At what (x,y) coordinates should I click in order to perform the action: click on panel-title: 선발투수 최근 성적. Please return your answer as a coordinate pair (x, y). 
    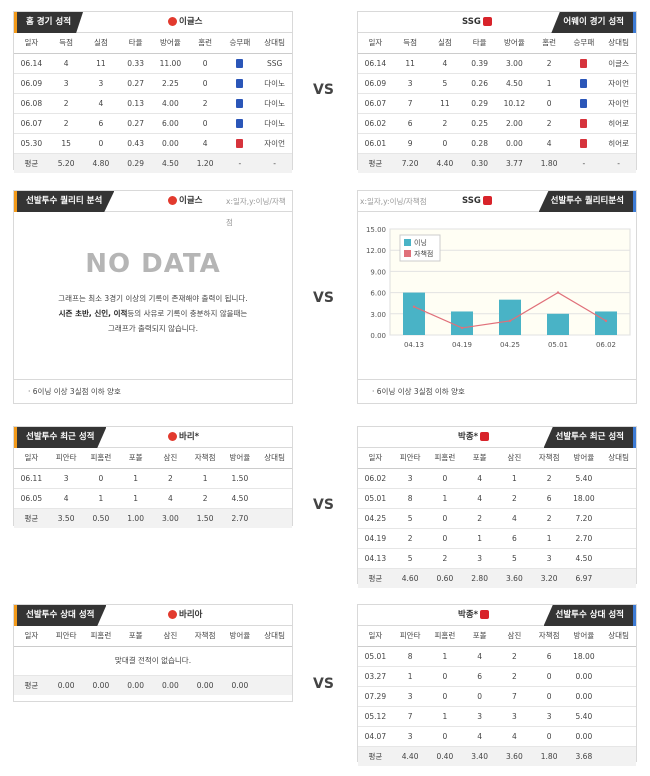
    Looking at the image, I should click on (589, 437).